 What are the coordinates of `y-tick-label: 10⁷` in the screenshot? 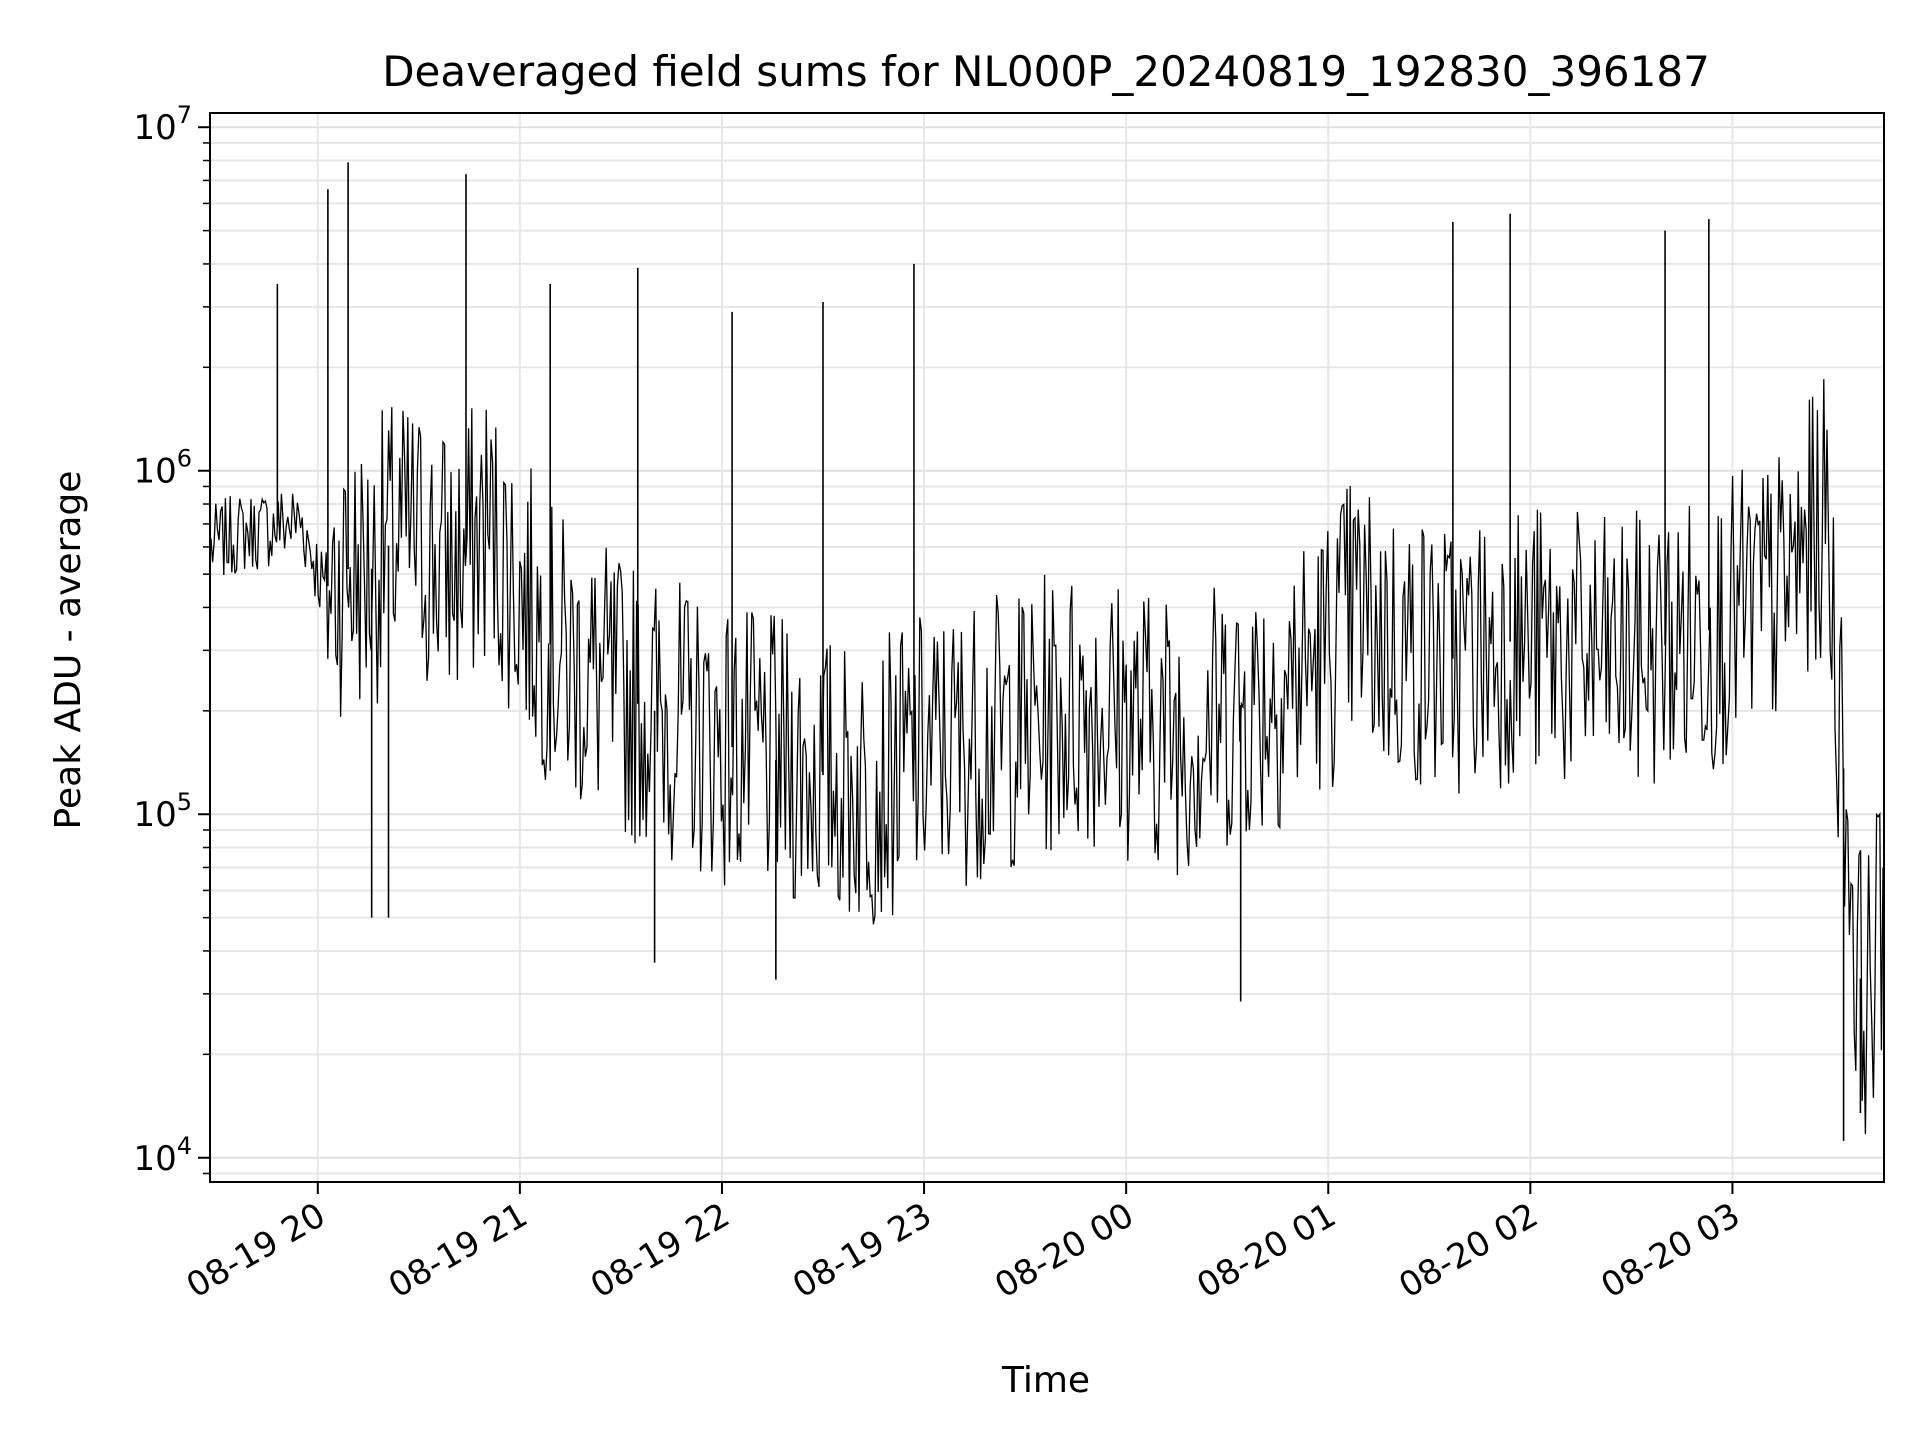 It's located at (162, 124).